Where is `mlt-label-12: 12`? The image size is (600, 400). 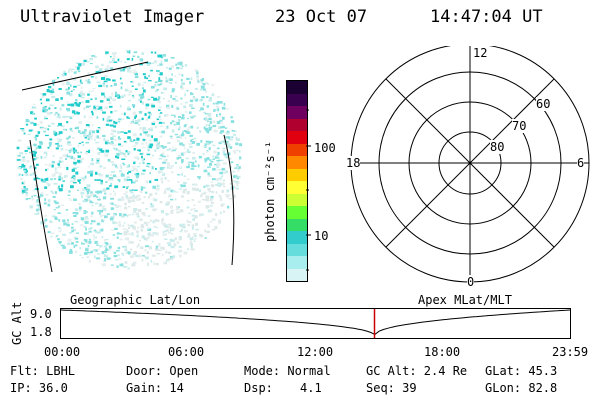
mlt-label-12: 12 is located at coordinates (480, 53).